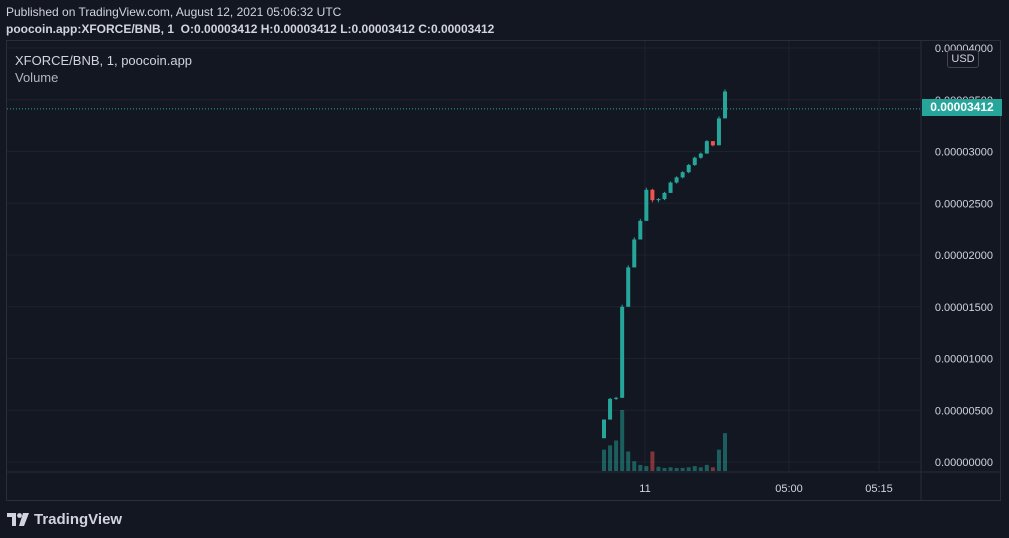  What do you see at coordinates (267, 29) in the screenshot?
I see `high-label: H:` at bounding box center [267, 29].